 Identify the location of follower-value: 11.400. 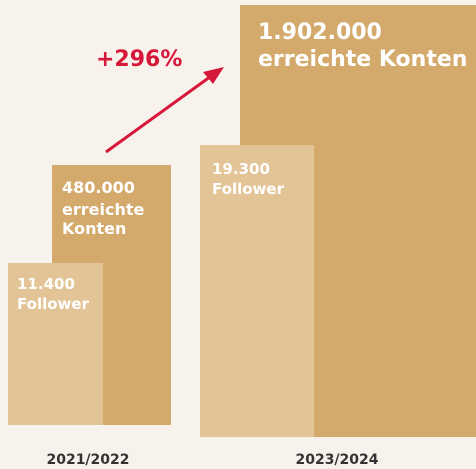
(46, 284).